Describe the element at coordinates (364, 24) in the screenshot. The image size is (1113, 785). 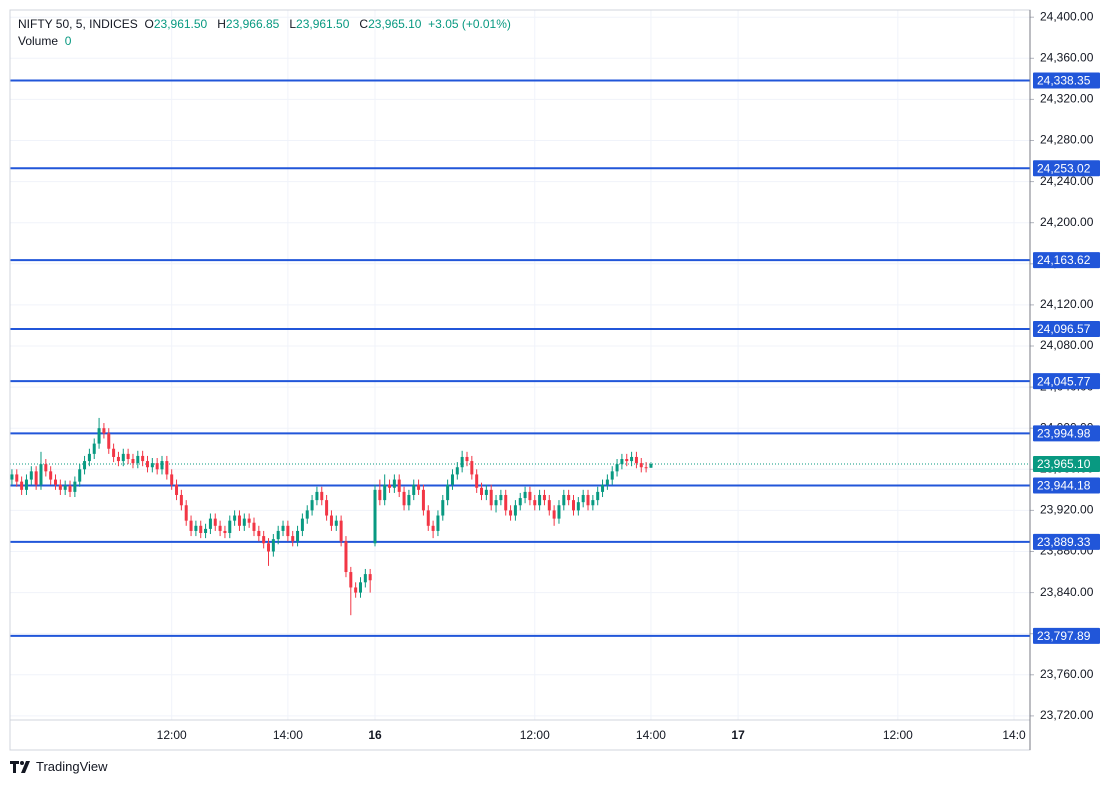
I see `close-label: C` at that location.